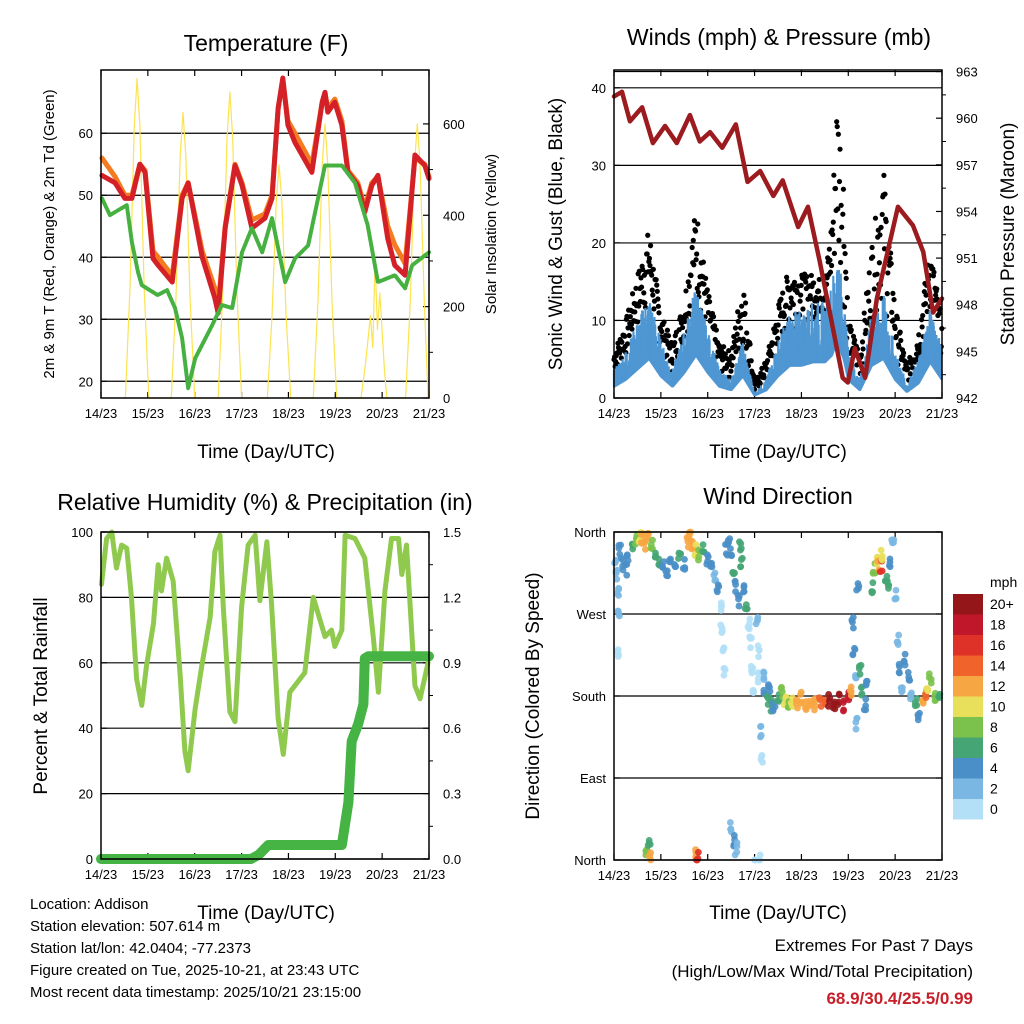 This screenshot has width=1024, height=1024. Describe the element at coordinates (592, 614) in the screenshot. I see `y-tick-label: West` at that location.